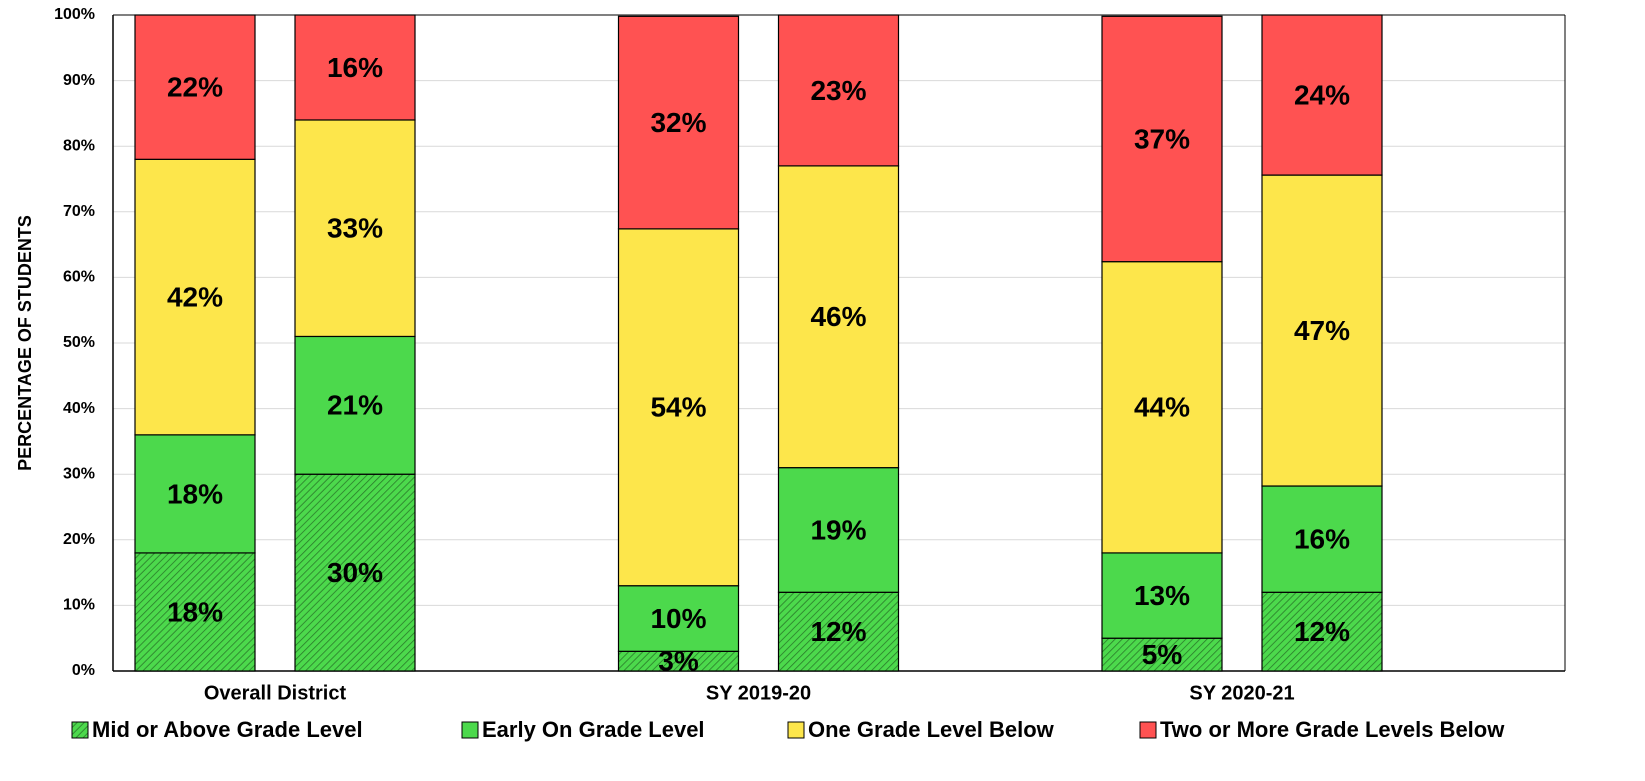 The height and width of the screenshot is (781, 1645). I want to click on legend-label: Early On Grade Level, so click(593, 729).